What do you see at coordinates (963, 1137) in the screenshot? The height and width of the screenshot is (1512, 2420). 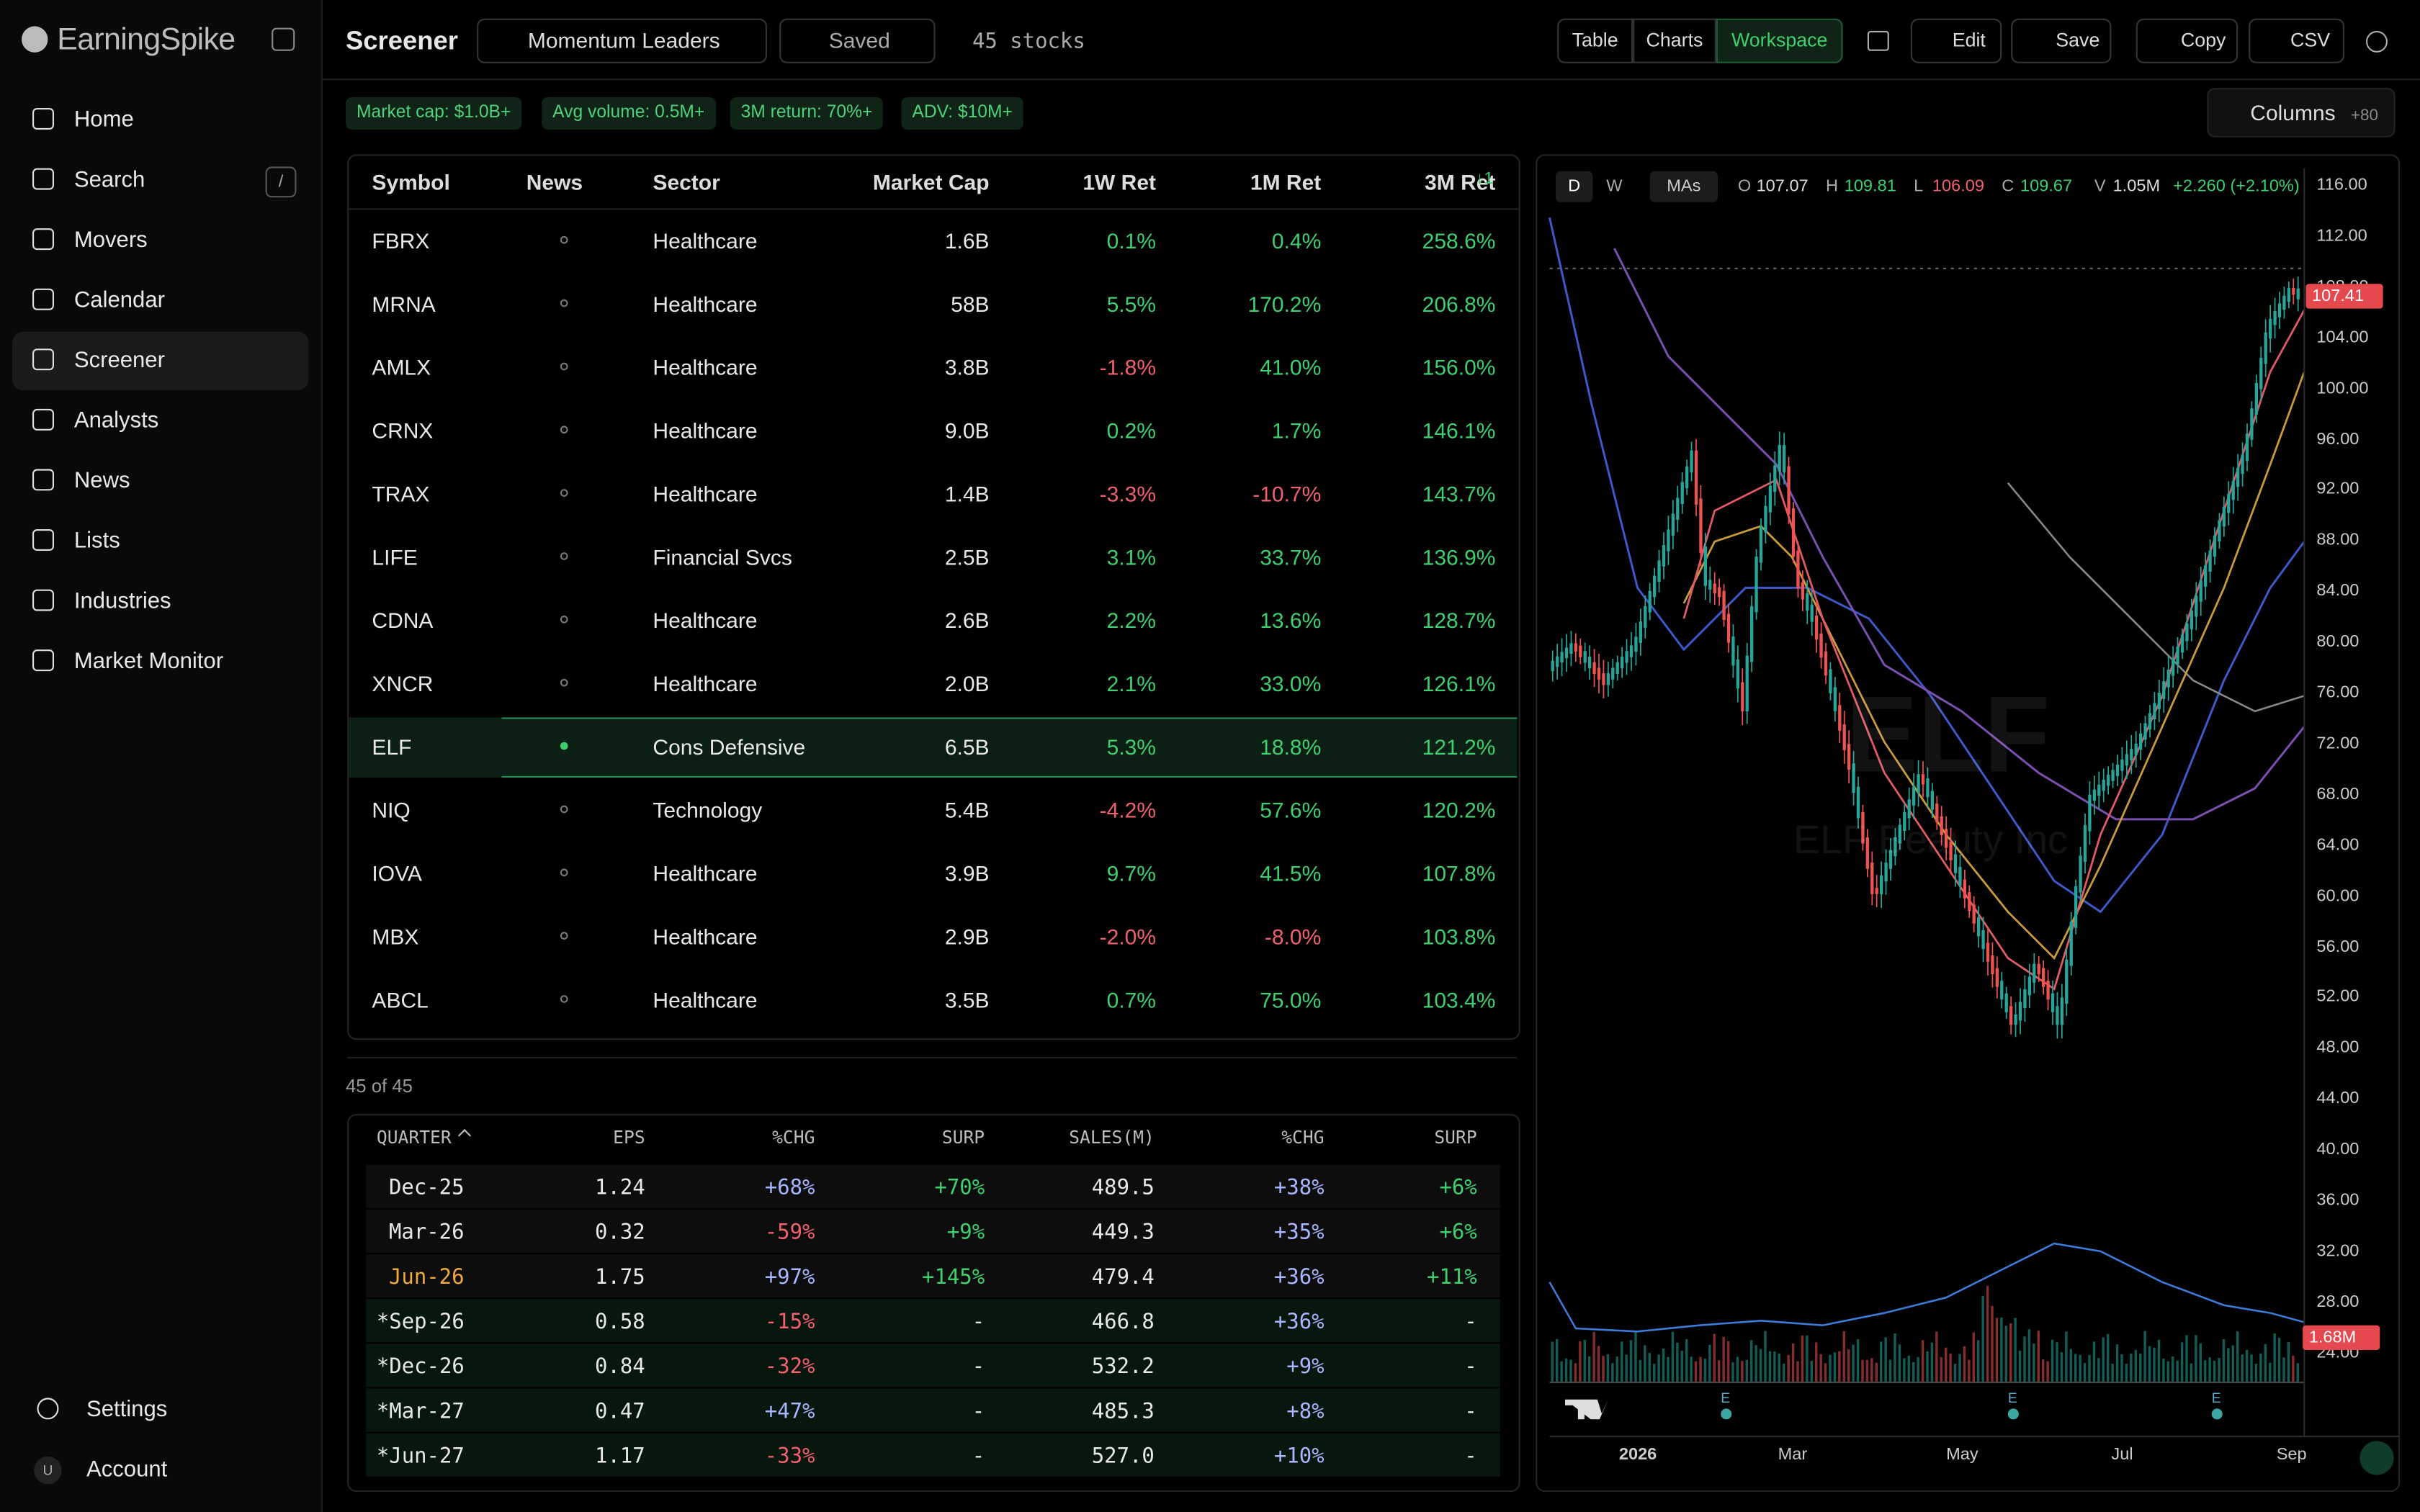 I see `earnings-header: SURP` at bounding box center [963, 1137].